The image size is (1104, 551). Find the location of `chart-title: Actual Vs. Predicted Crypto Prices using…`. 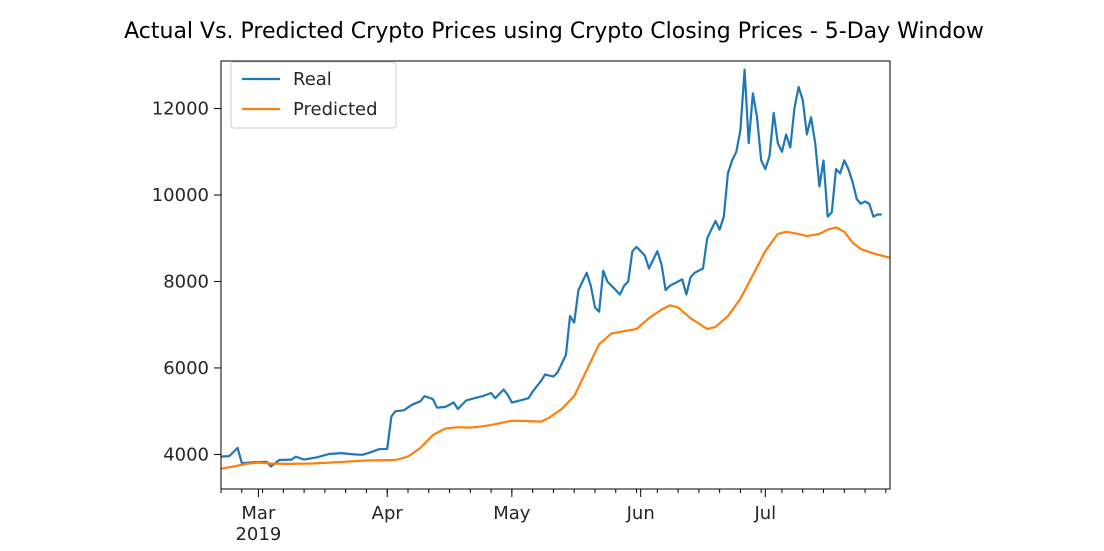

chart-title: Actual Vs. Predicted Crypto Prices using… is located at coordinates (554, 31).